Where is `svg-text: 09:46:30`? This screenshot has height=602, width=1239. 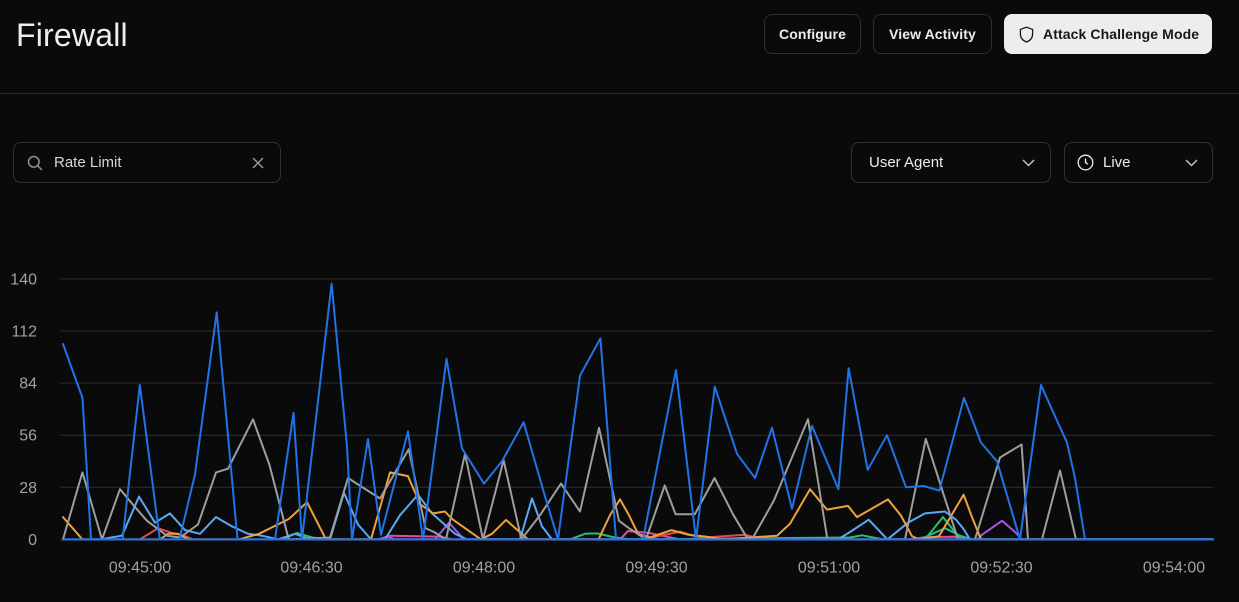 svg-text: 09:46:30 is located at coordinates (311, 568).